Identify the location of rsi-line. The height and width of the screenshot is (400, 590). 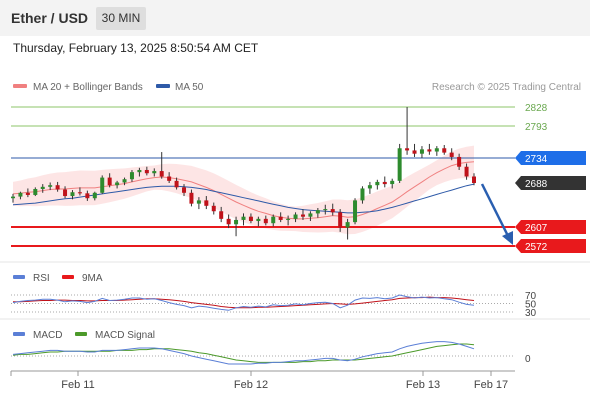
(243, 302).